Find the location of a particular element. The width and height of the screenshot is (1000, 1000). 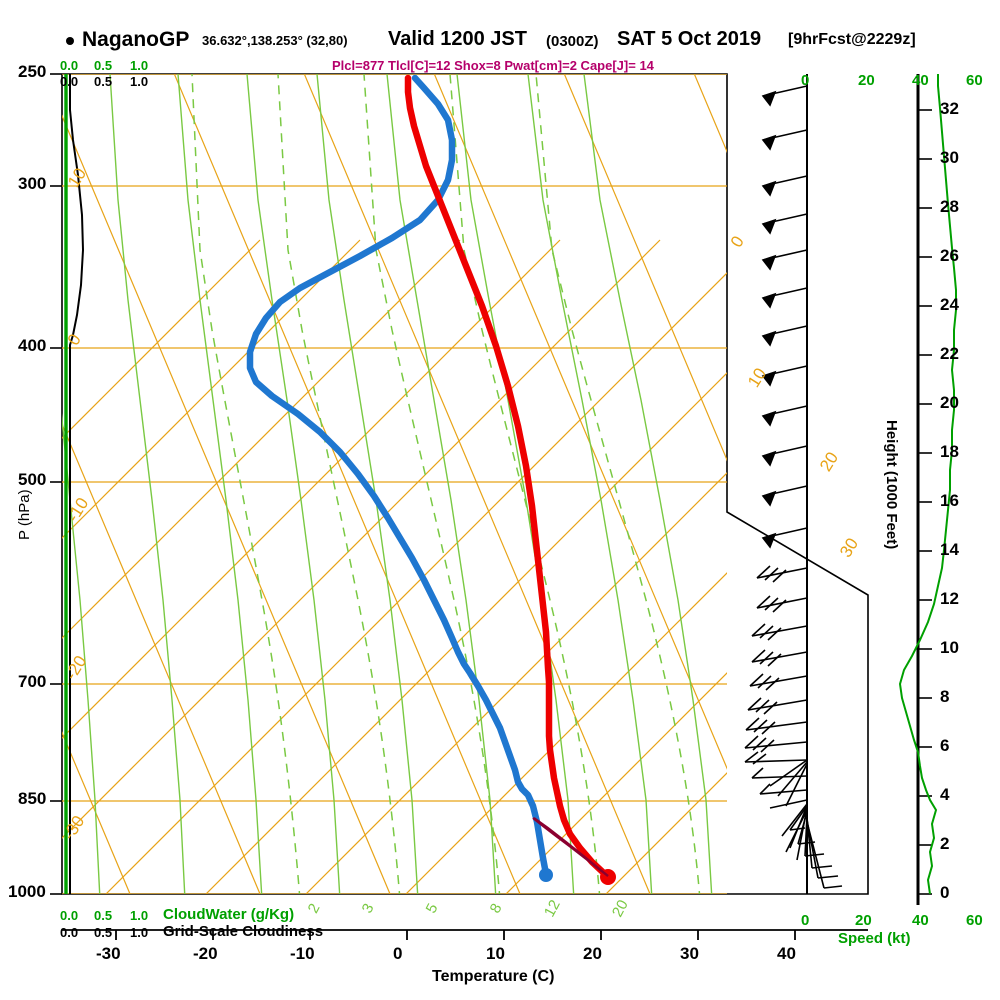

height-tick-8: 8 is located at coordinates (945, 696).